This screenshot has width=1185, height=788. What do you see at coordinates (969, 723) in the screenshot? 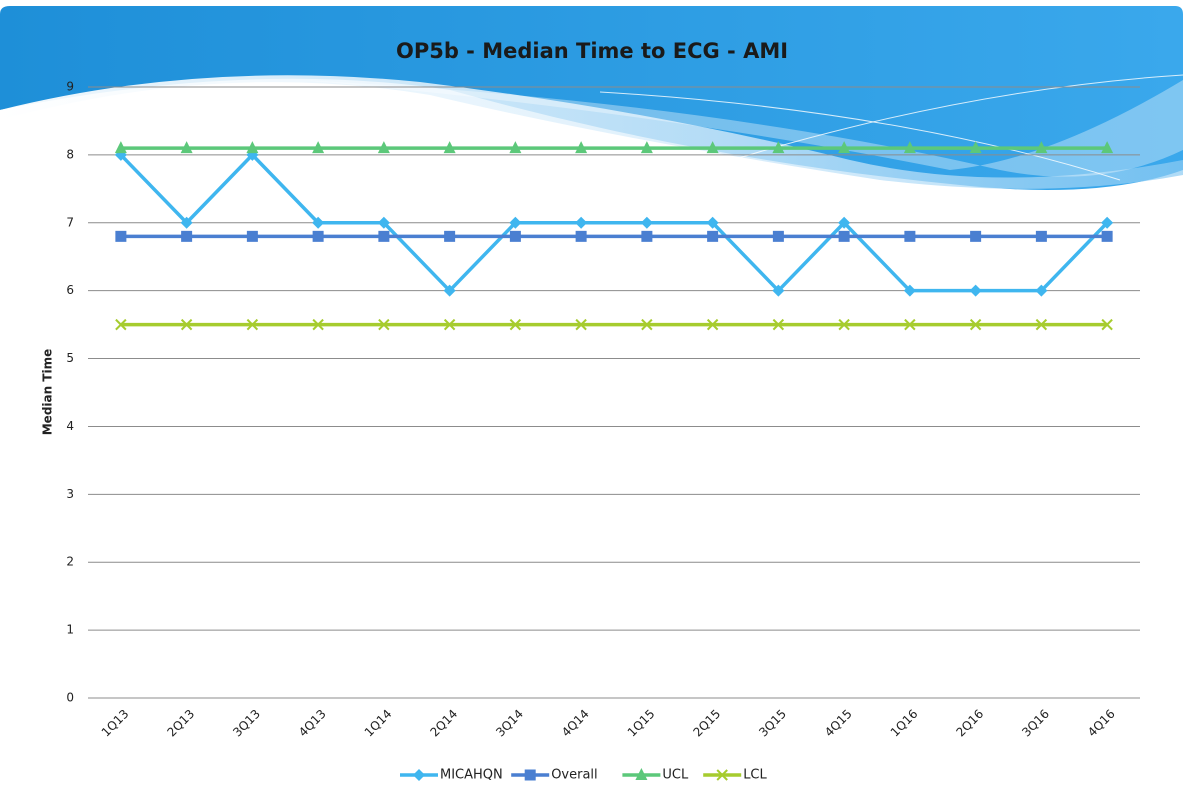
I see `x-tick-label: 2Q16` at bounding box center [969, 723].